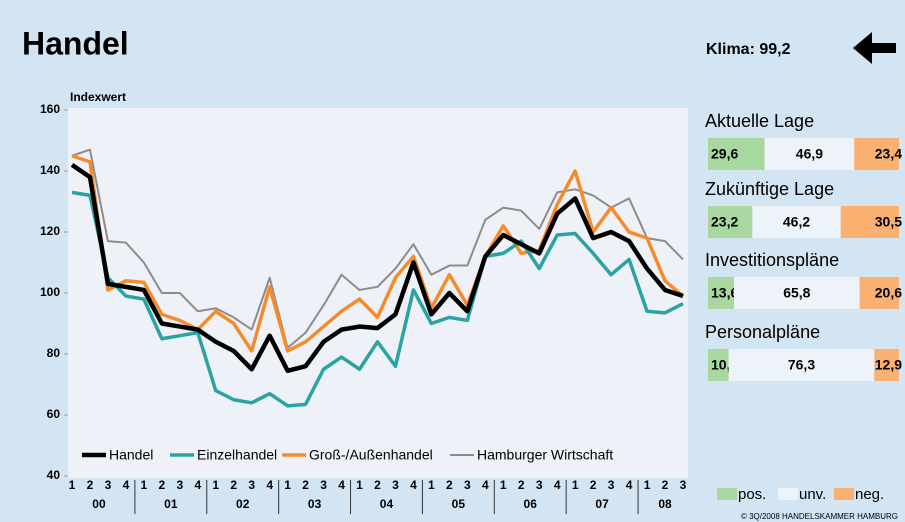 The height and width of the screenshot is (522, 905). I want to click on chart-title: Handel, so click(75, 43).